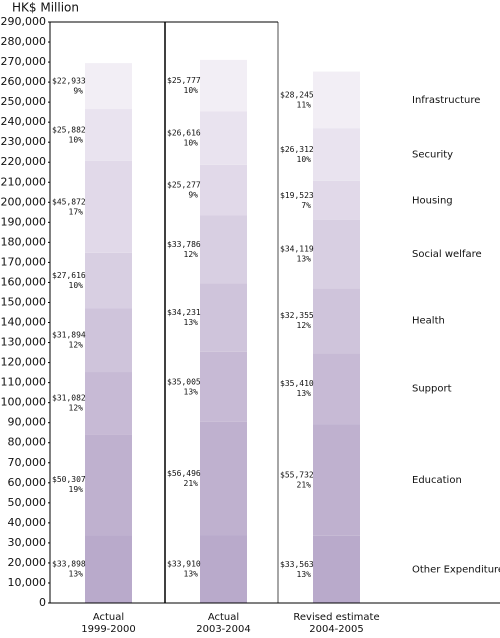  Describe the element at coordinates (69, 564) in the screenshot. I see `value-label: $33,898` at that location.